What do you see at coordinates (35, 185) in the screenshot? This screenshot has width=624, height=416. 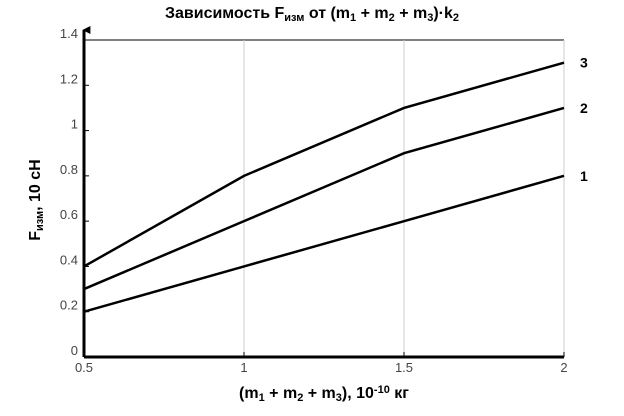 I see `text-part: , 10 сН` at bounding box center [35, 185].